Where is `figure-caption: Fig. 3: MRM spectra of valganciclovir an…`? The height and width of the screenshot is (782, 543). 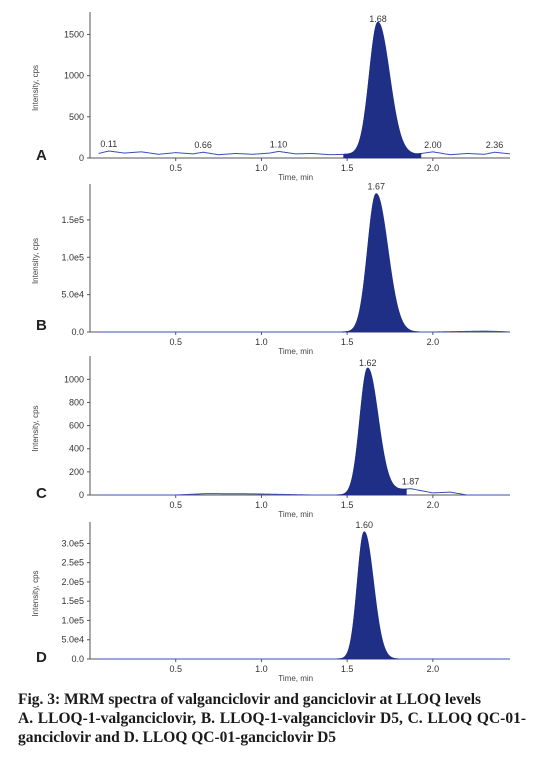
figure-caption: Fig. 3: MRM spectra of valganciclovir an… is located at coordinates (272, 718).